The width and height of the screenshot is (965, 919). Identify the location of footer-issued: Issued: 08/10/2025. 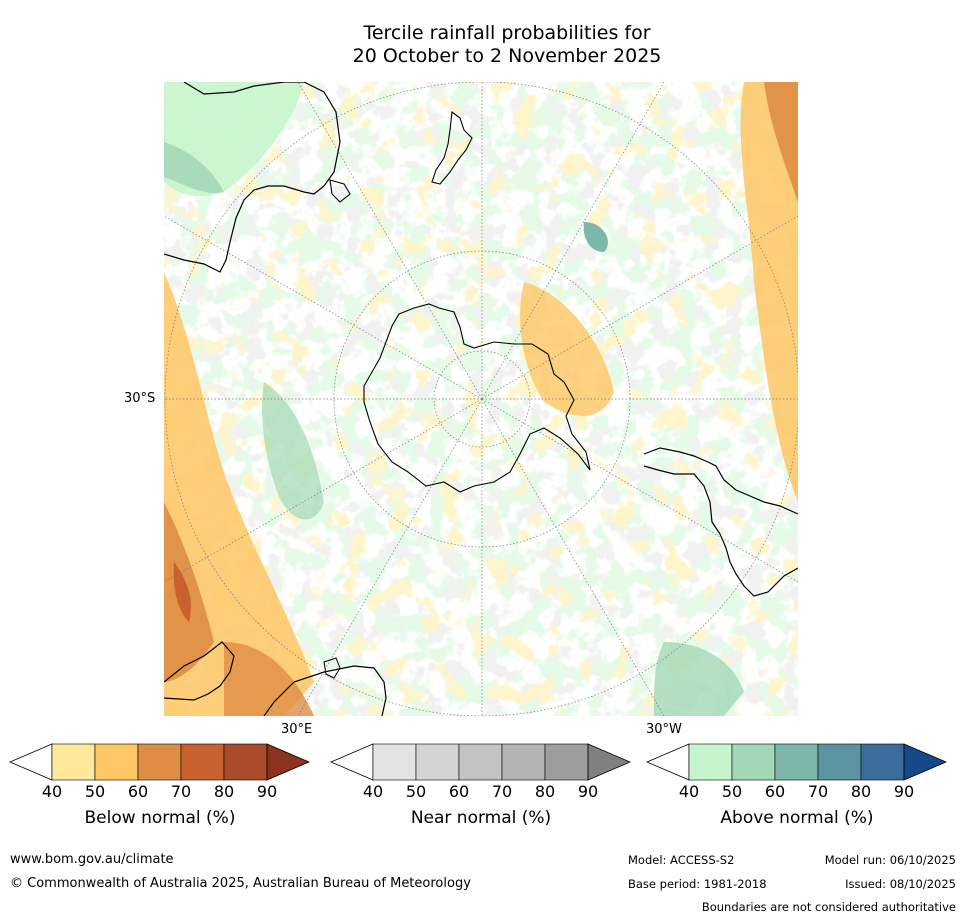
(900, 884).